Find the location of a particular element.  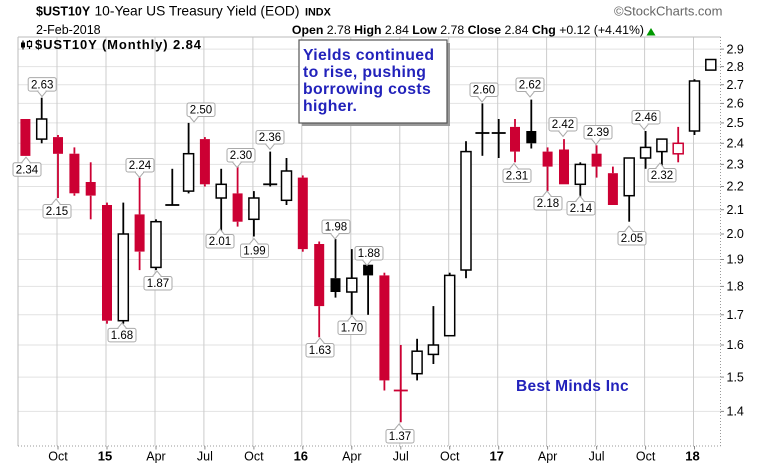

svg-text: 2.05 is located at coordinates (632, 239).